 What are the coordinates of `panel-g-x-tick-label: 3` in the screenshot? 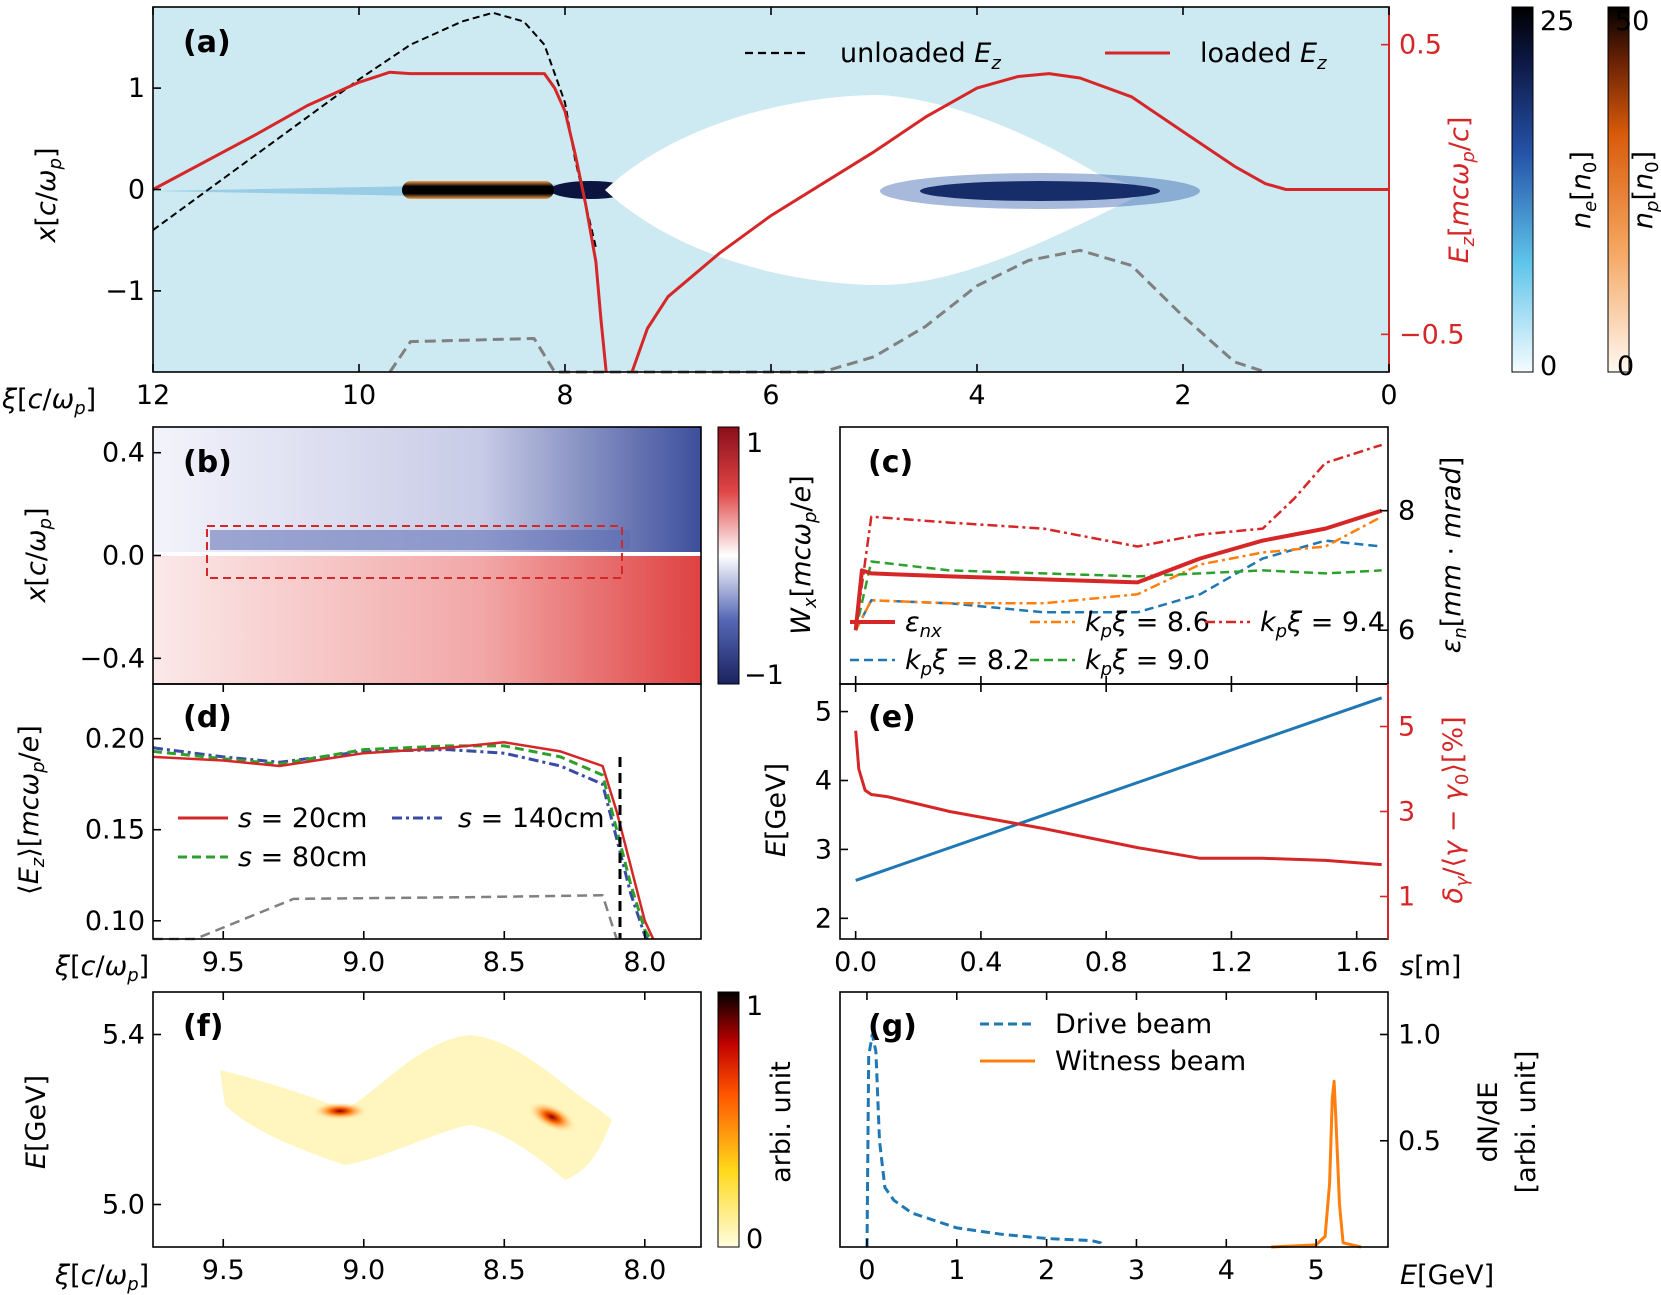 It's located at (1136, 1270).